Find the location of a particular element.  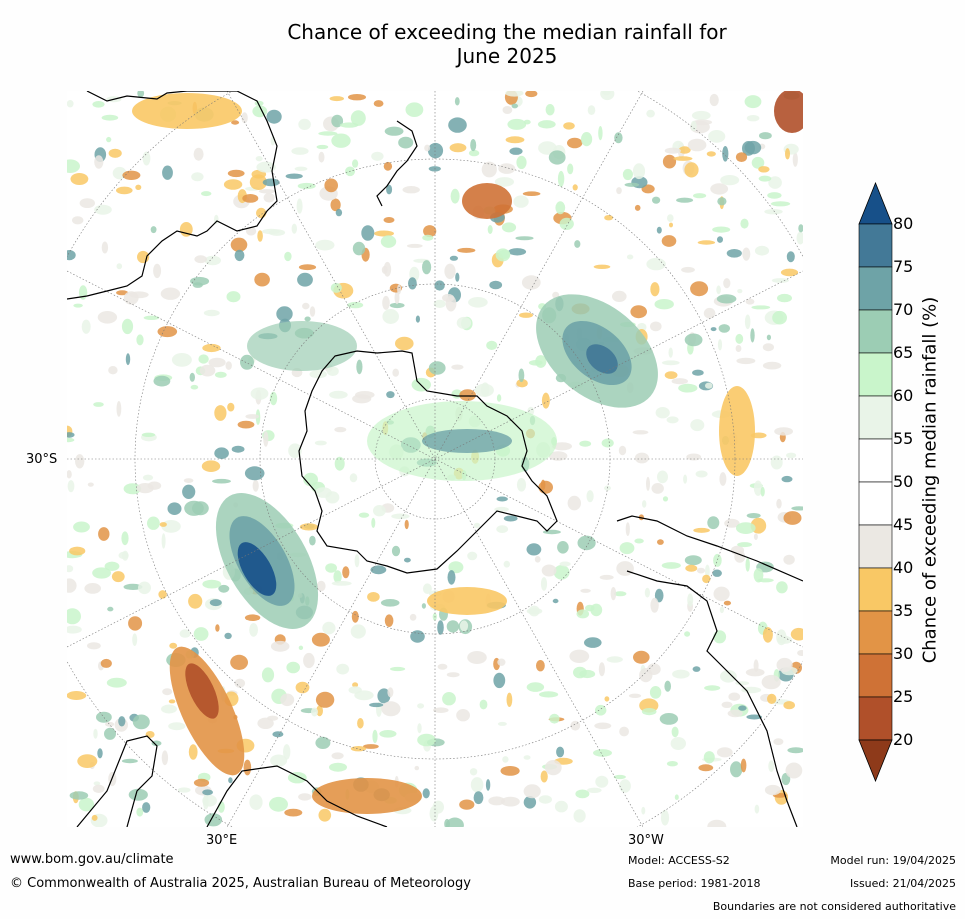

wet-region-antarctica-core is located at coordinates (467, 441).